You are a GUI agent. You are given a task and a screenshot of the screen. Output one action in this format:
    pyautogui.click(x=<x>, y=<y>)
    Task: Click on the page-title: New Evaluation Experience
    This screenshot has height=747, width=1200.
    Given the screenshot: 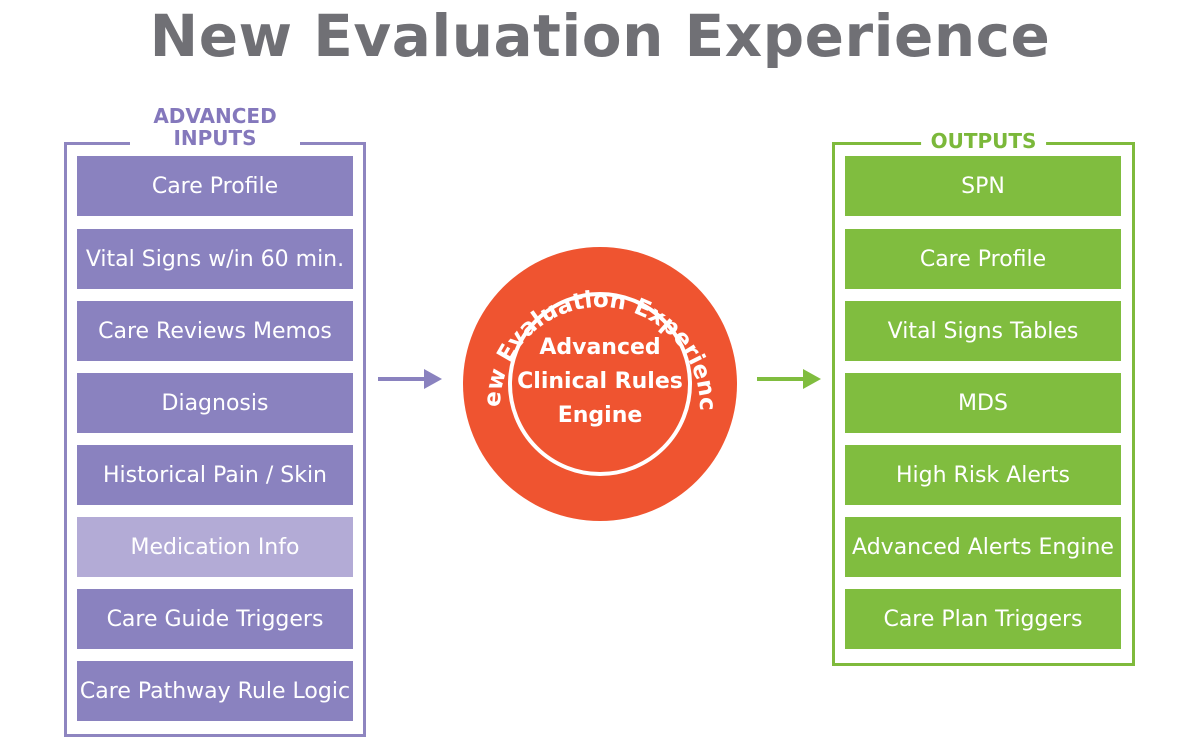 What is the action you would take?
    pyautogui.click(x=600, y=36)
    